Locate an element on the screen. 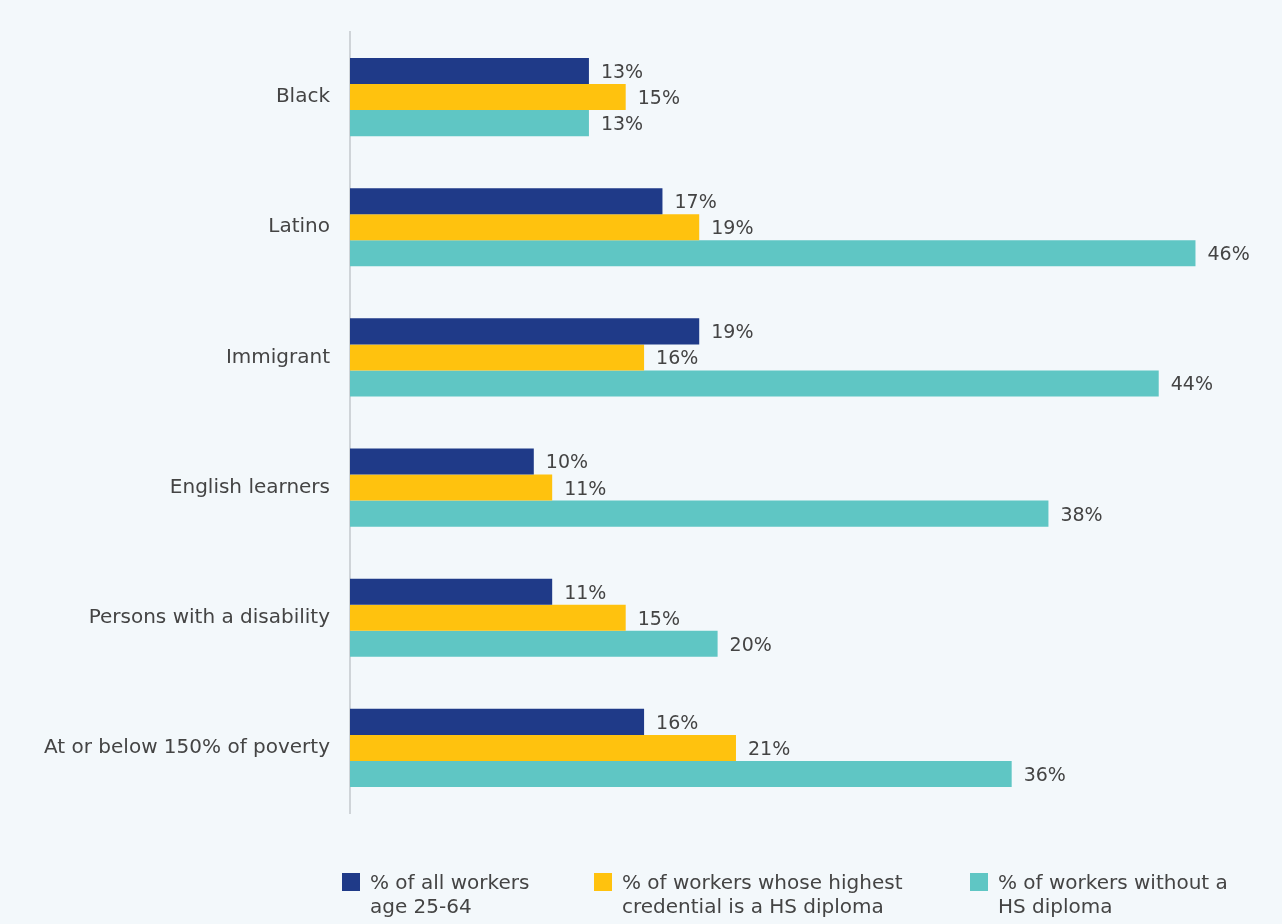 This screenshot has height=924, width=1282. y-tick-label: Latino is located at coordinates (299, 225).